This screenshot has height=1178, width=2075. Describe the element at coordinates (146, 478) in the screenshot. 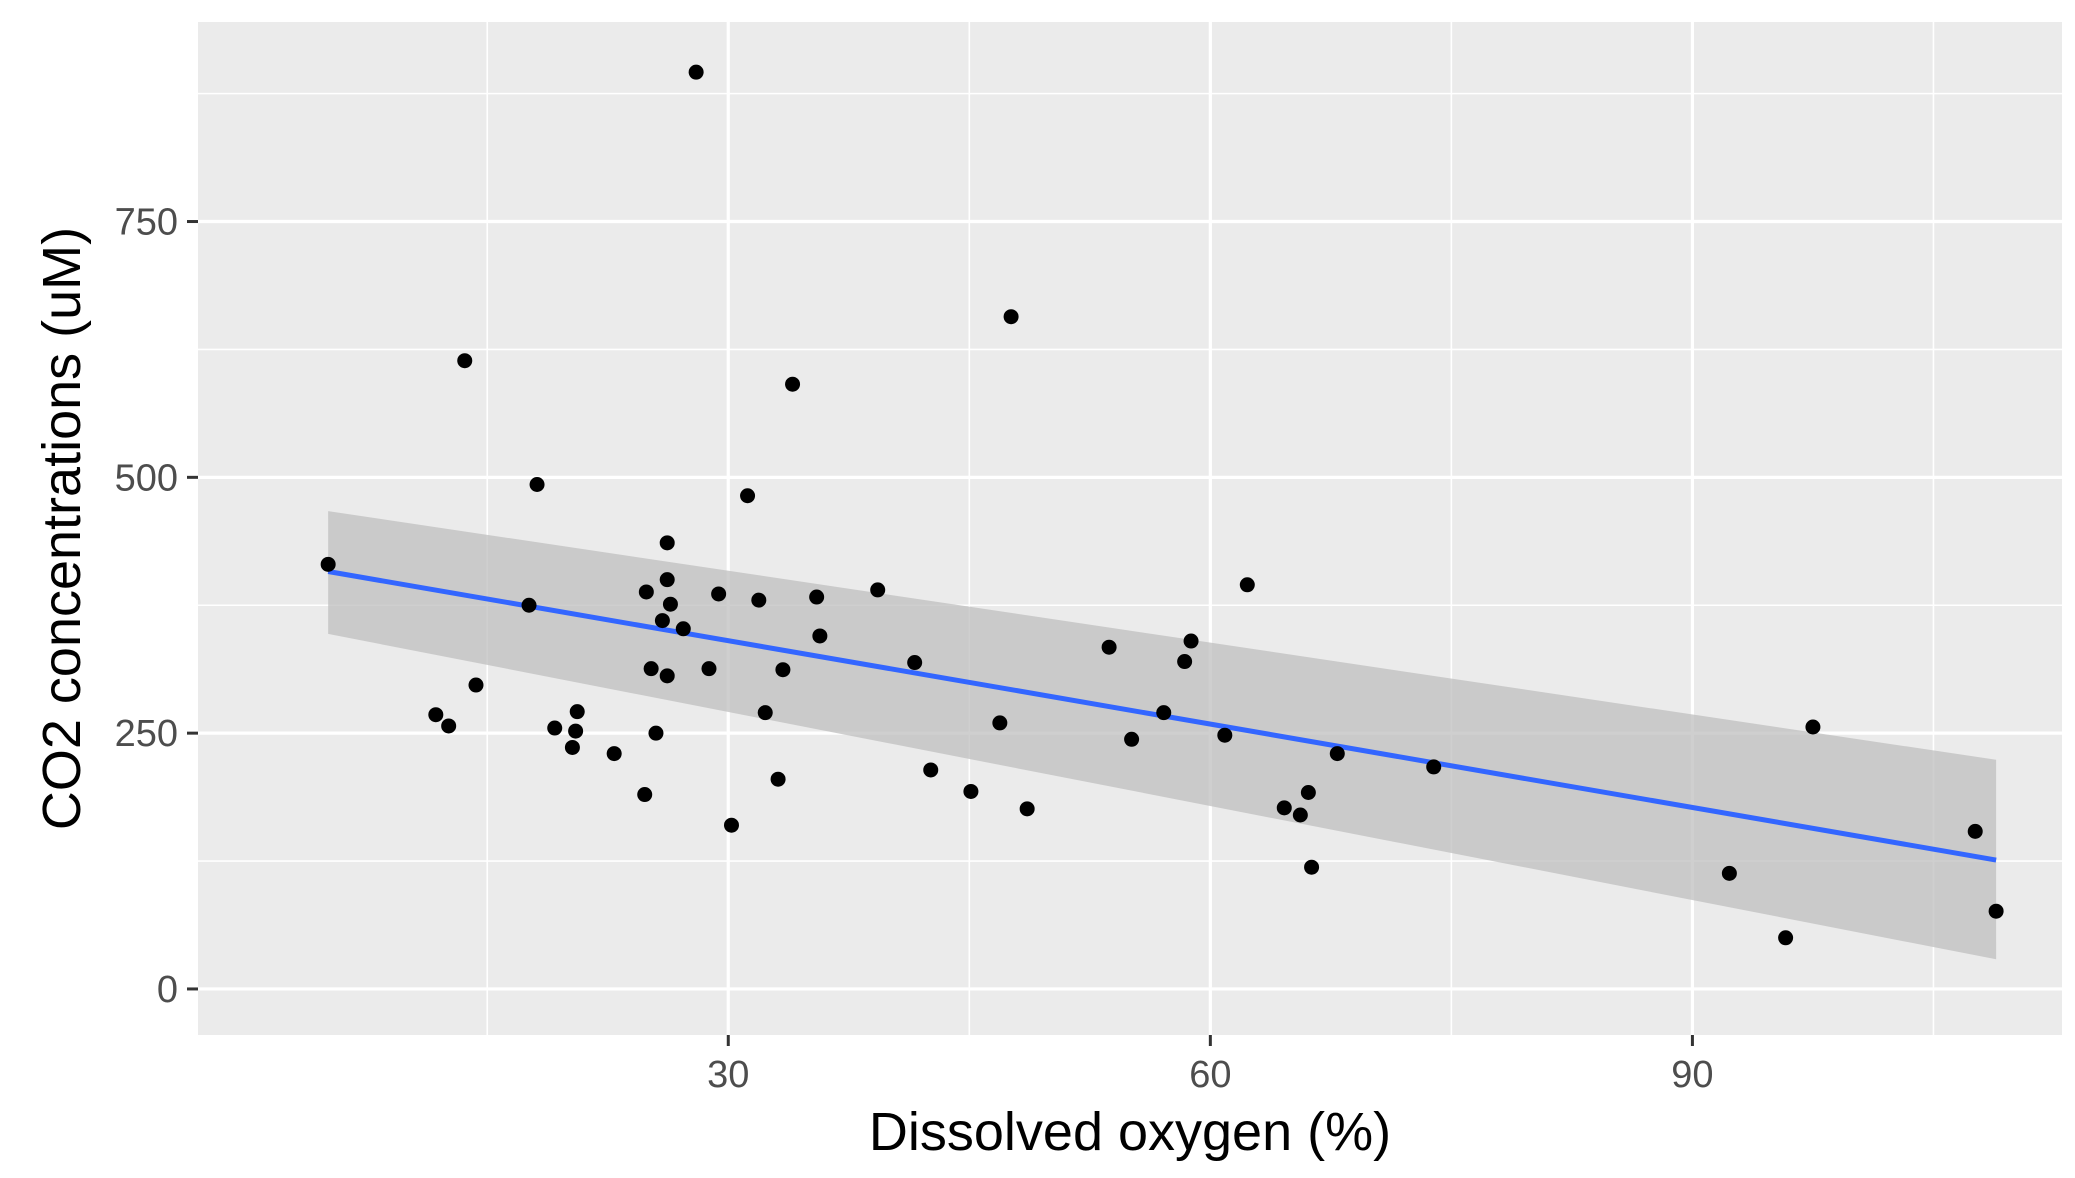

I see `y-tick-label: 500` at that location.